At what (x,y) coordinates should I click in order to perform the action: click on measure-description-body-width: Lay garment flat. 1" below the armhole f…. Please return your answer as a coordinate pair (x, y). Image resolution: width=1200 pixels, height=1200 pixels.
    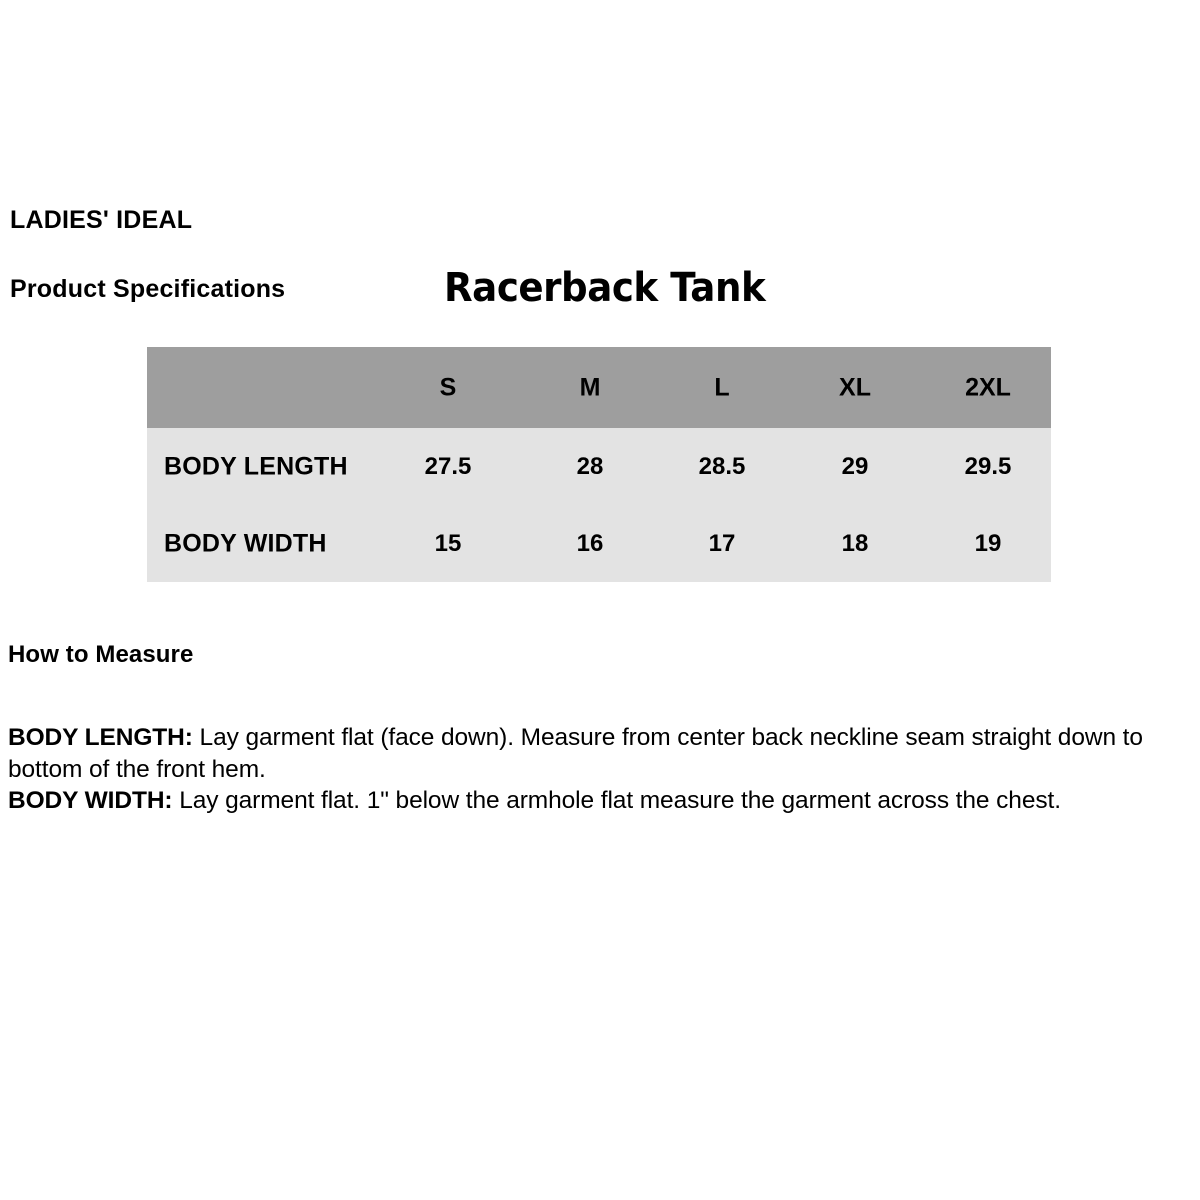
    Looking at the image, I should click on (620, 801).